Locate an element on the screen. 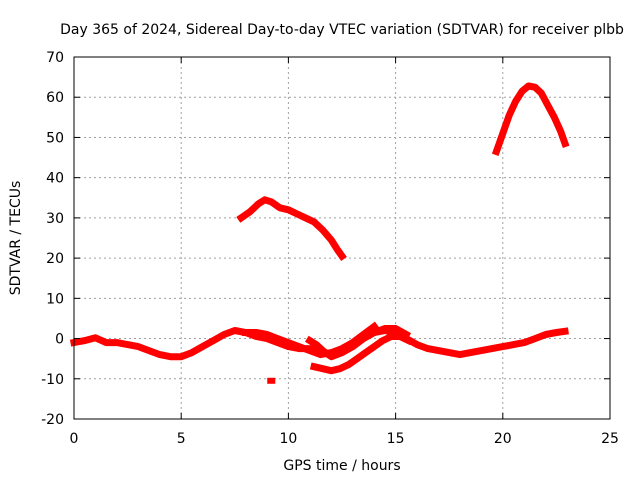  y-tick-label: -10 is located at coordinates (52, 380).